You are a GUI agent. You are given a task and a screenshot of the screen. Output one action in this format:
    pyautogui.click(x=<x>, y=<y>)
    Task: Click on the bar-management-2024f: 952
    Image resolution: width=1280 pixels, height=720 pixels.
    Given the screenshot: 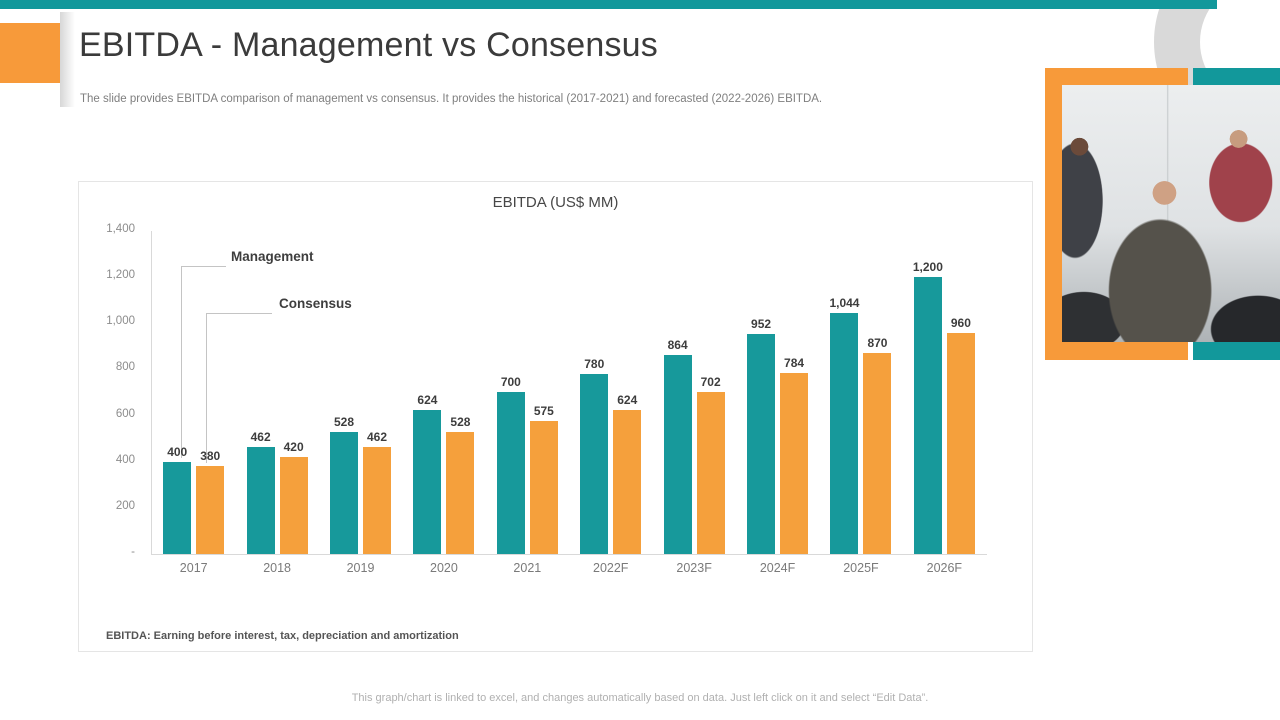 What is the action you would take?
    pyautogui.click(x=761, y=435)
    